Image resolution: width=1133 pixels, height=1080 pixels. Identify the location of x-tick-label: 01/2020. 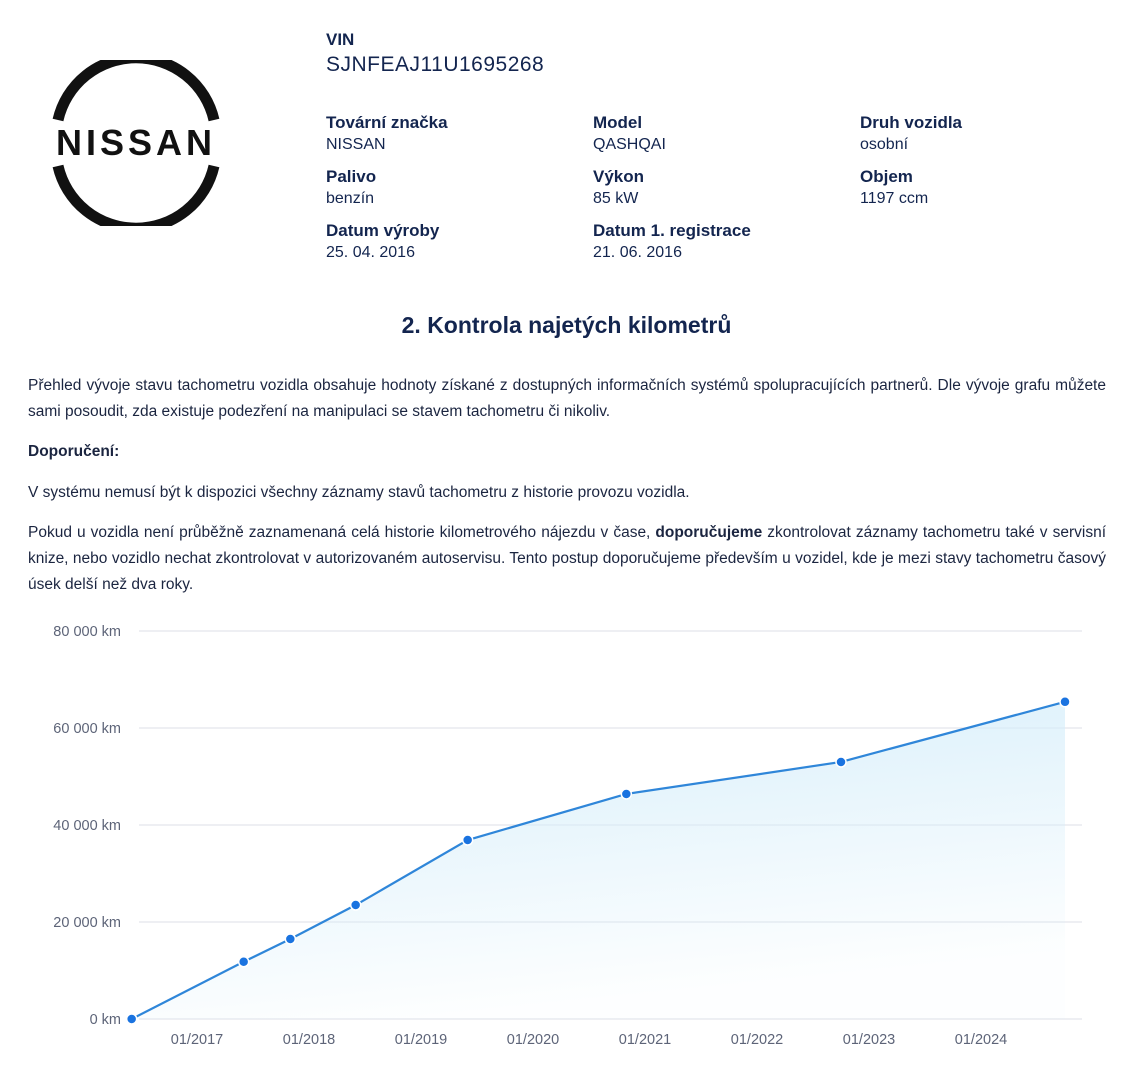
(533, 1040).